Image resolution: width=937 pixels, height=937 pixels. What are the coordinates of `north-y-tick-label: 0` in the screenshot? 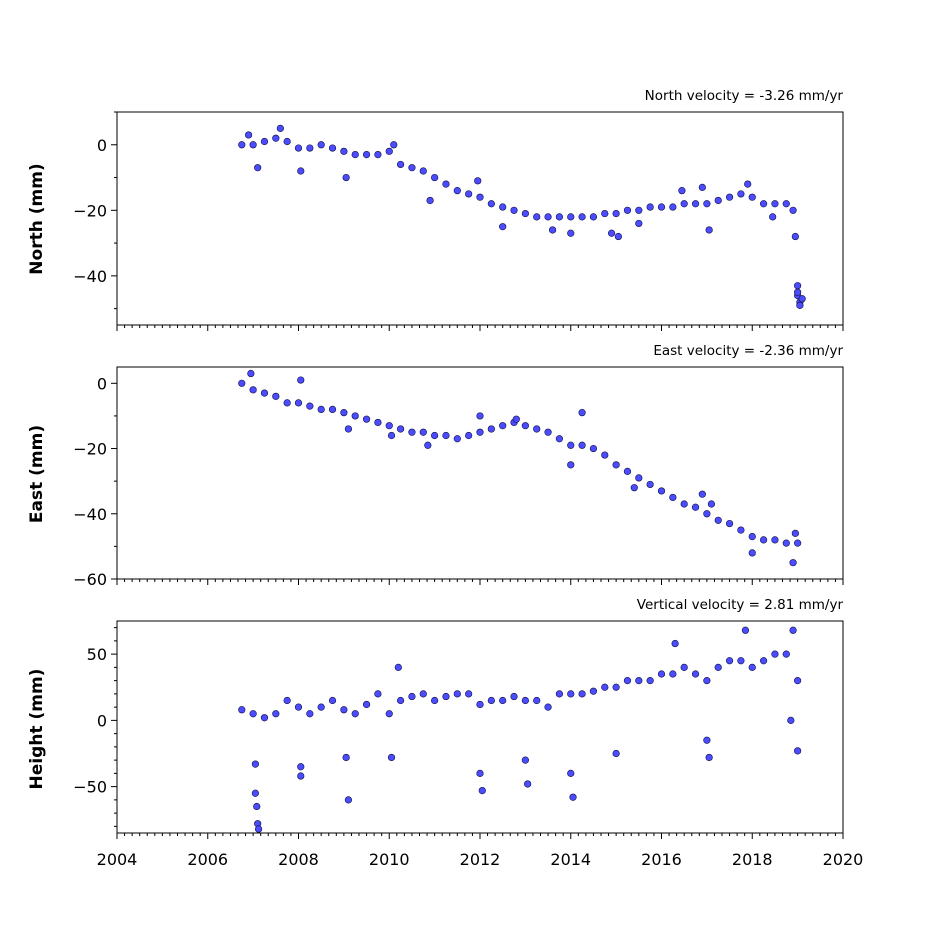 It's located at (102, 145).